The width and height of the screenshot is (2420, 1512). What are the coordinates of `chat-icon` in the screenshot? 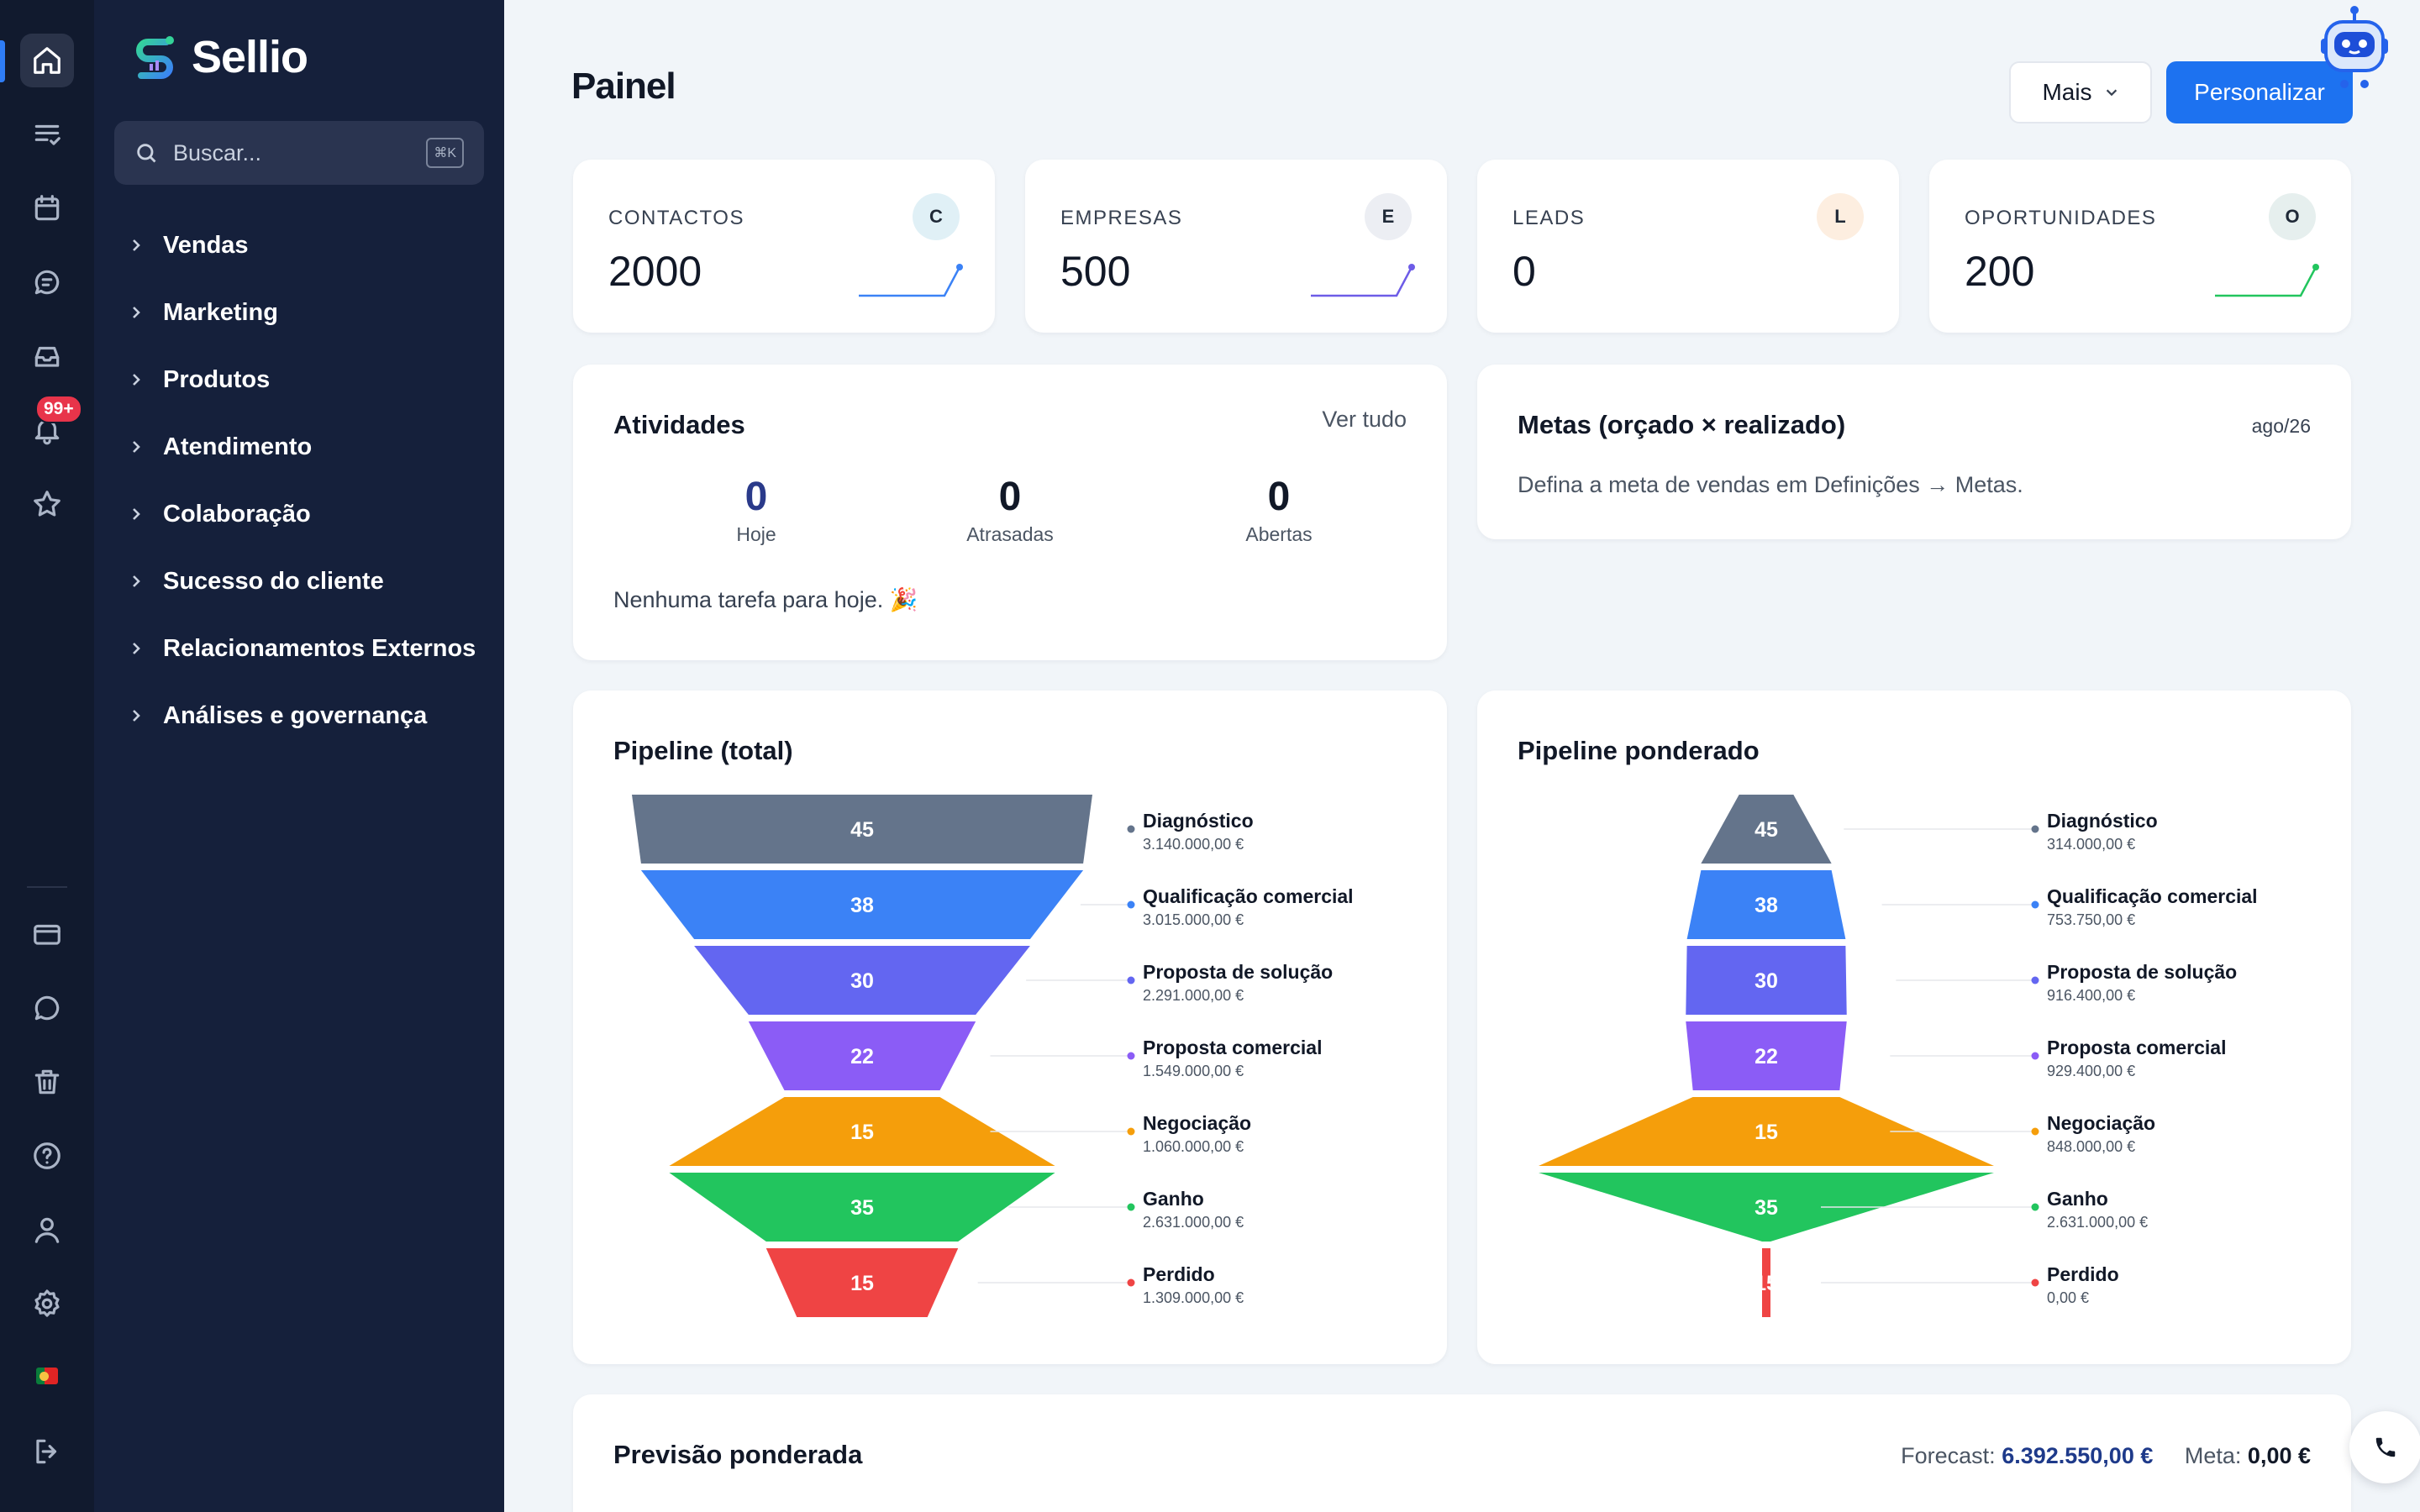 It's located at (47, 282).